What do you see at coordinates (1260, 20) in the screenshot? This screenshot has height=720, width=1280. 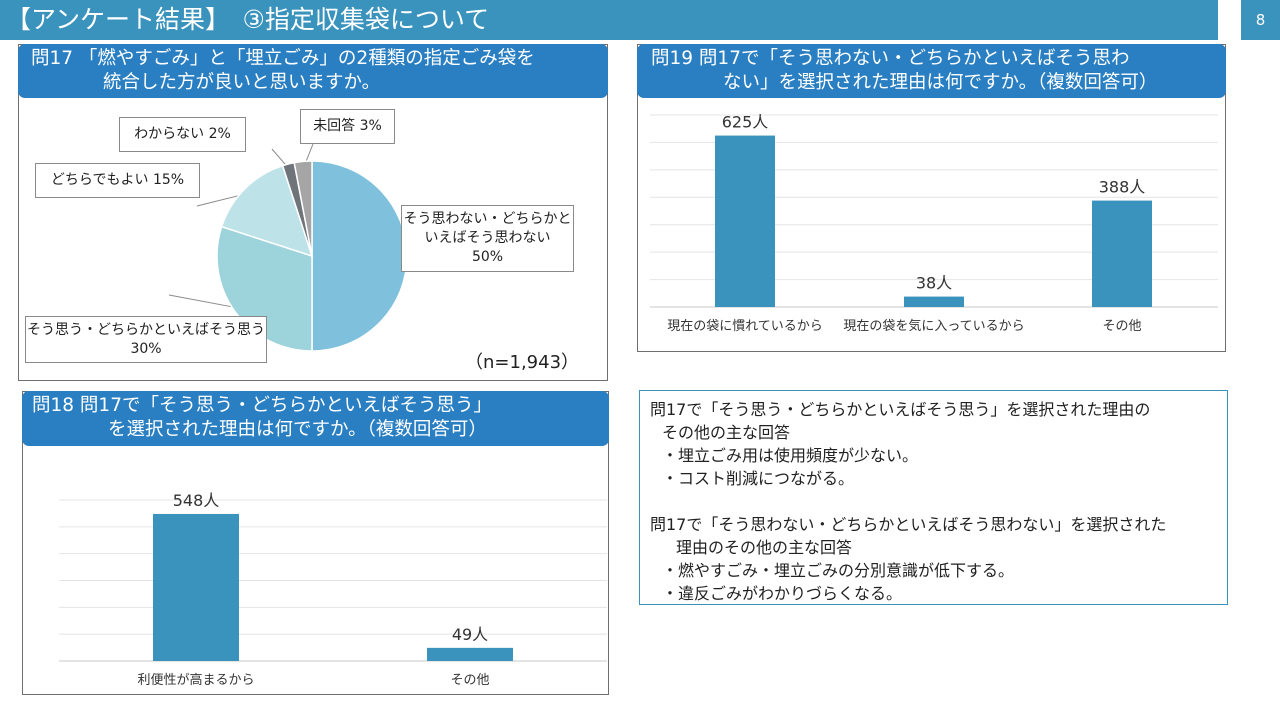 I see `page-number: 8` at bounding box center [1260, 20].